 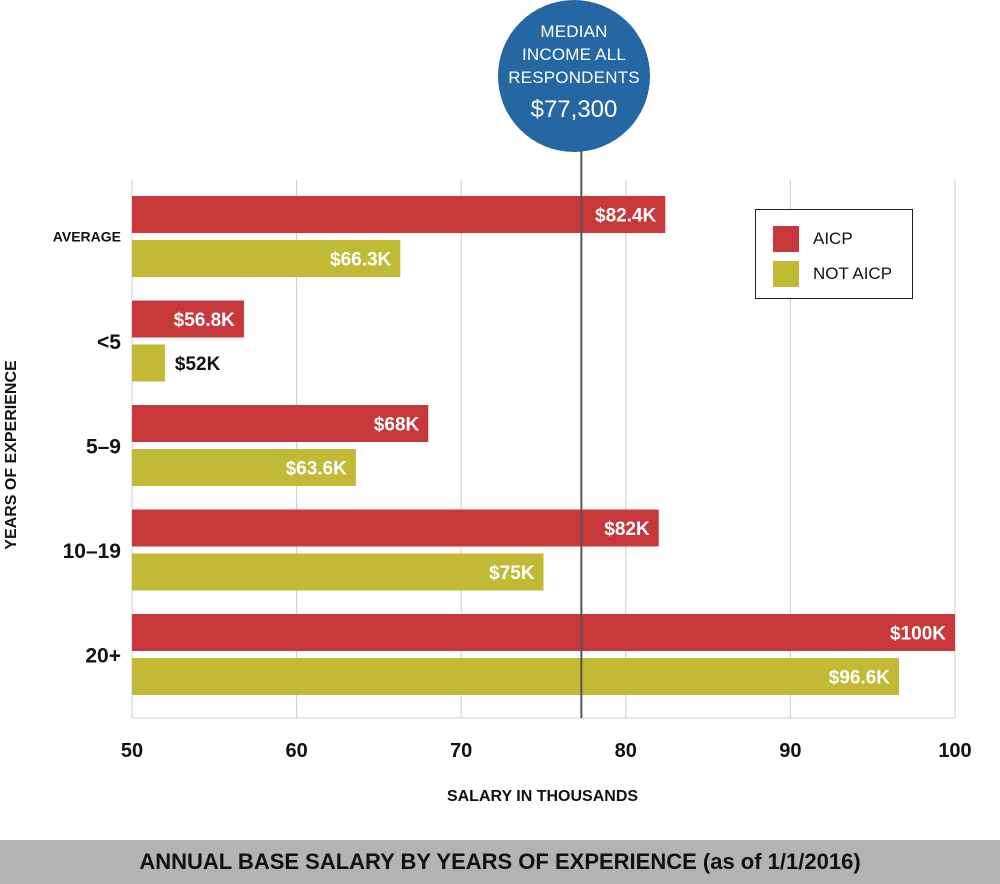 I want to click on y-category-label: <5, so click(x=109, y=342).